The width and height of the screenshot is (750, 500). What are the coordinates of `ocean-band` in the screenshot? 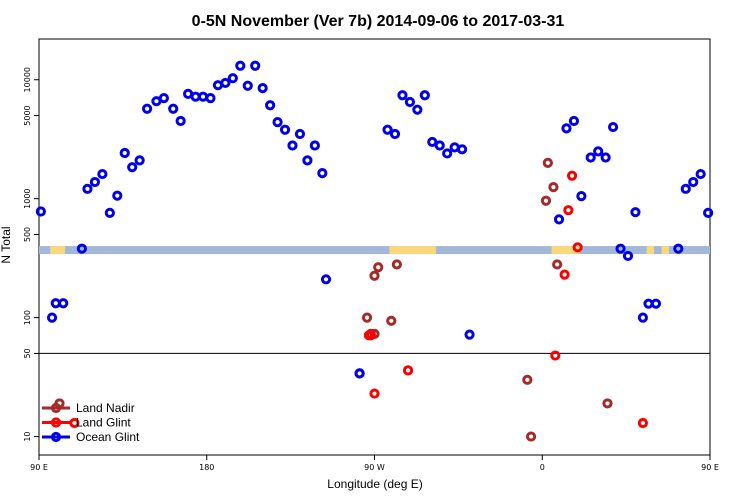 It's located at (374, 250).